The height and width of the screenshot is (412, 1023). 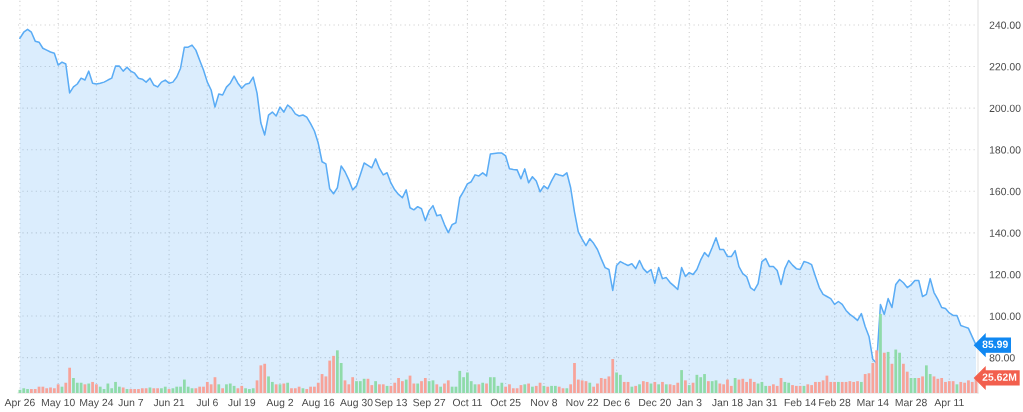 What do you see at coordinates (995, 344) in the screenshot?
I see `text: 85.99` at bounding box center [995, 344].